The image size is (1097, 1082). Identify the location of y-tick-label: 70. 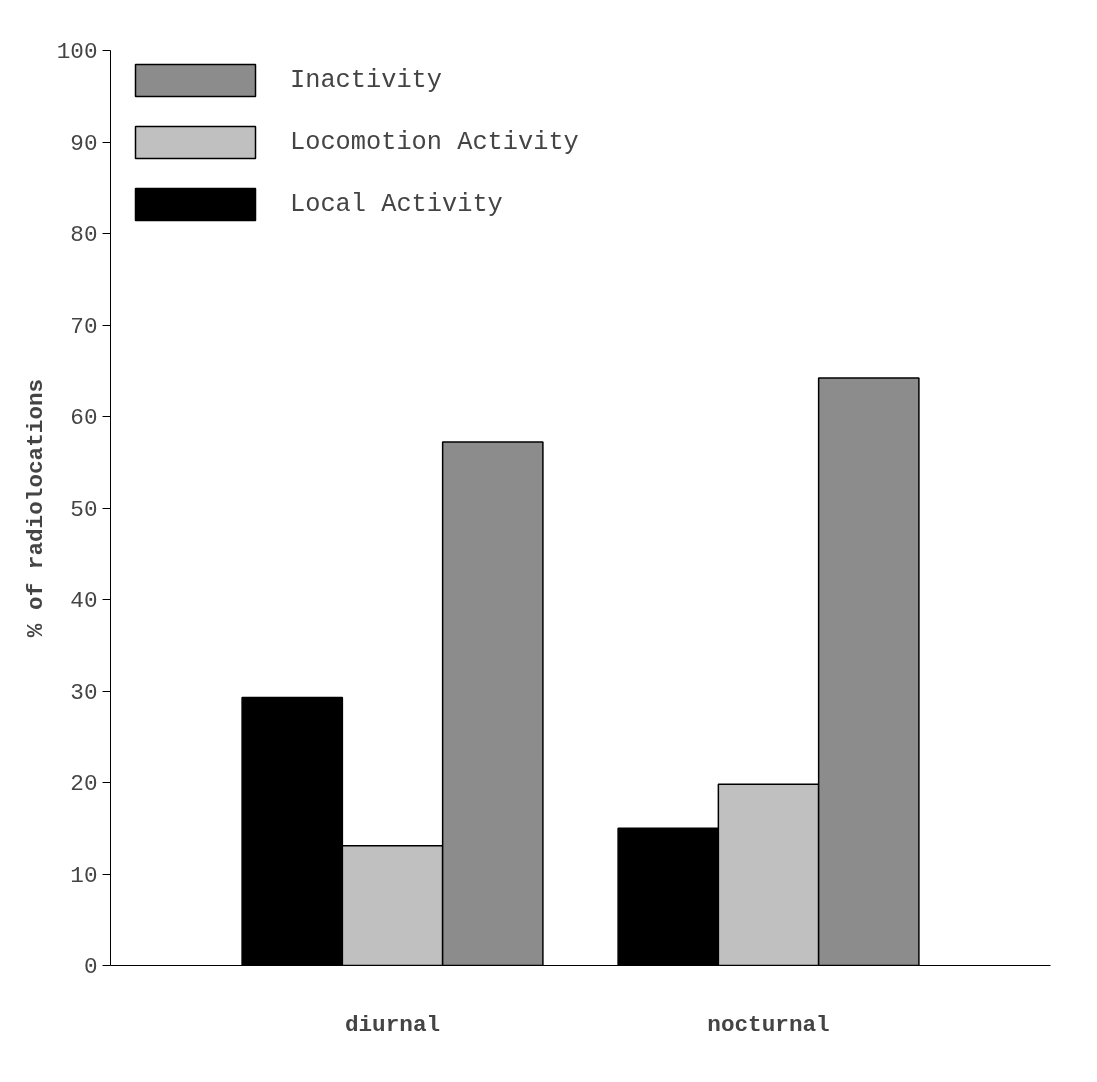
(84, 326).